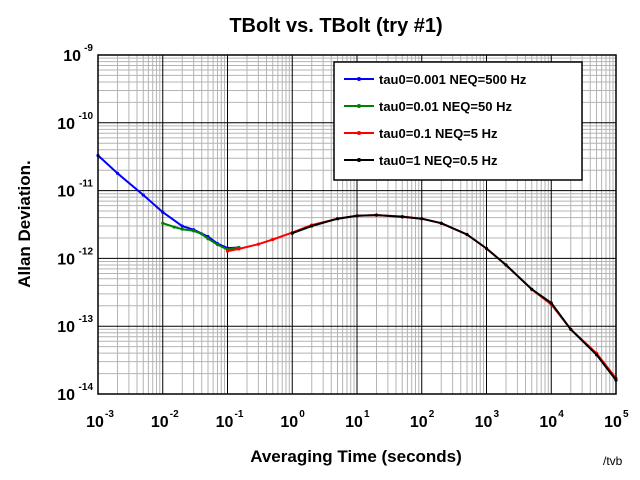  What do you see at coordinates (432, 414) in the screenshot?
I see `x-tick-exponent: 2` at bounding box center [432, 414].